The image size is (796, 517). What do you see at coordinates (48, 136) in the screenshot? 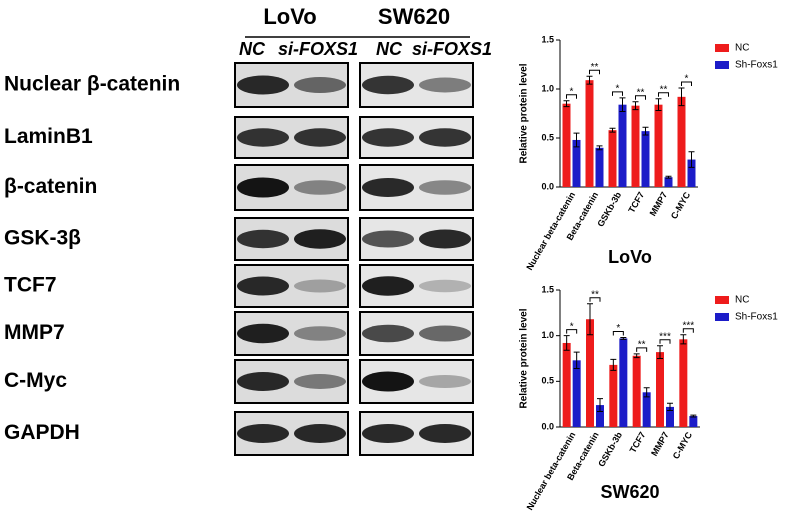
I see `protein-label: LaminB1` at bounding box center [48, 136].